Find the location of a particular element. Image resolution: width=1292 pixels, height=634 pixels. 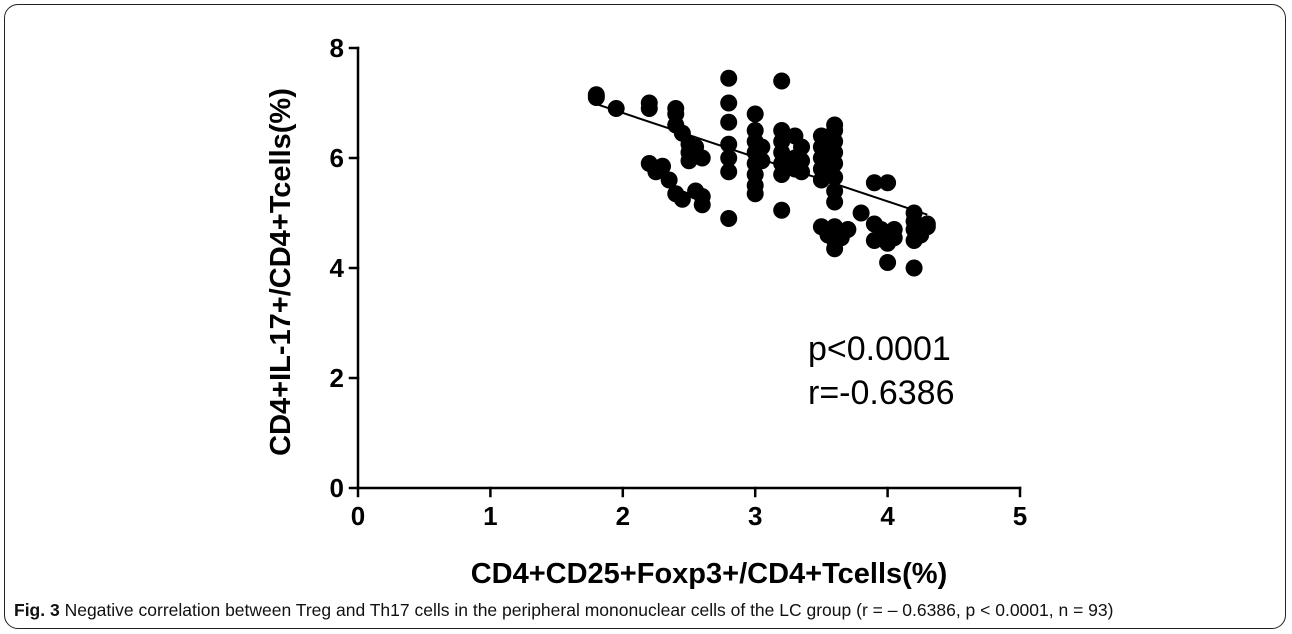

x-tick-label: 5 is located at coordinates (1020, 516).